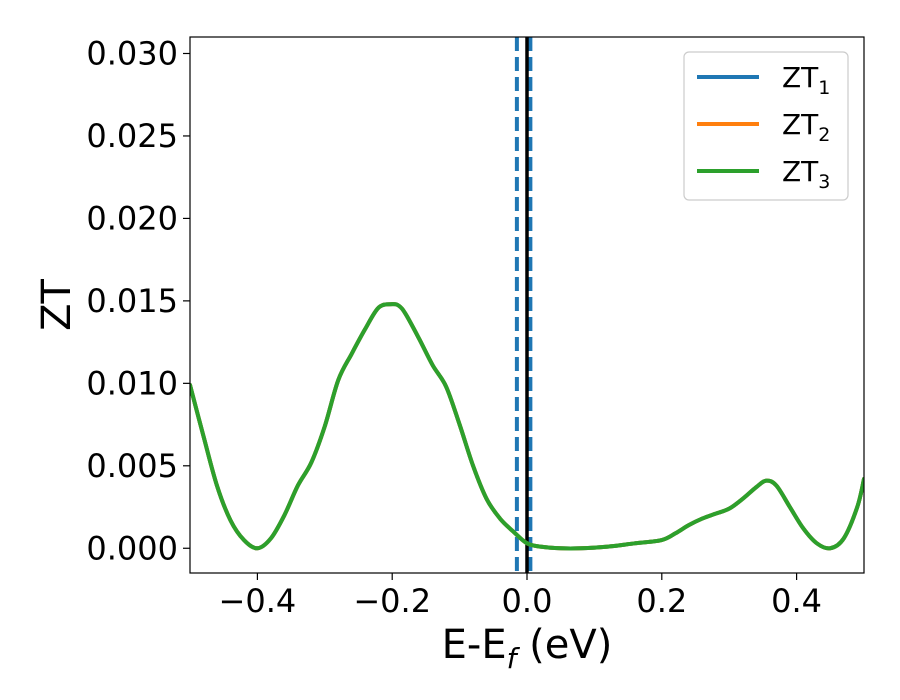 The height and width of the screenshot is (700, 900). I want to click on x-tick-label: 0.2, so click(661, 601).